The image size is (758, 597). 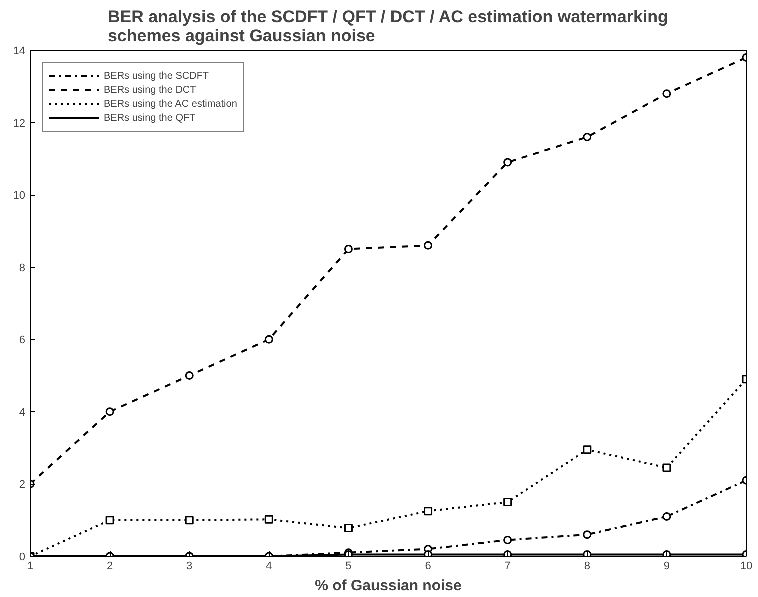 What do you see at coordinates (189, 566) in the screenshot?
I see `x-tick-label: 3` at bounding box center [189, 566].